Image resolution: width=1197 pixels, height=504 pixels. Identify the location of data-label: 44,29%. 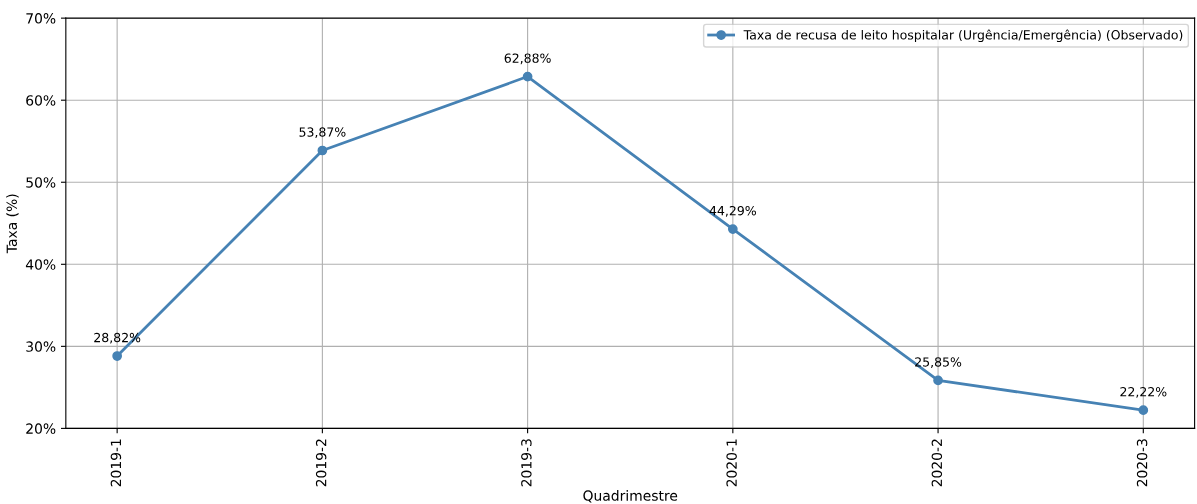
(732, 211).